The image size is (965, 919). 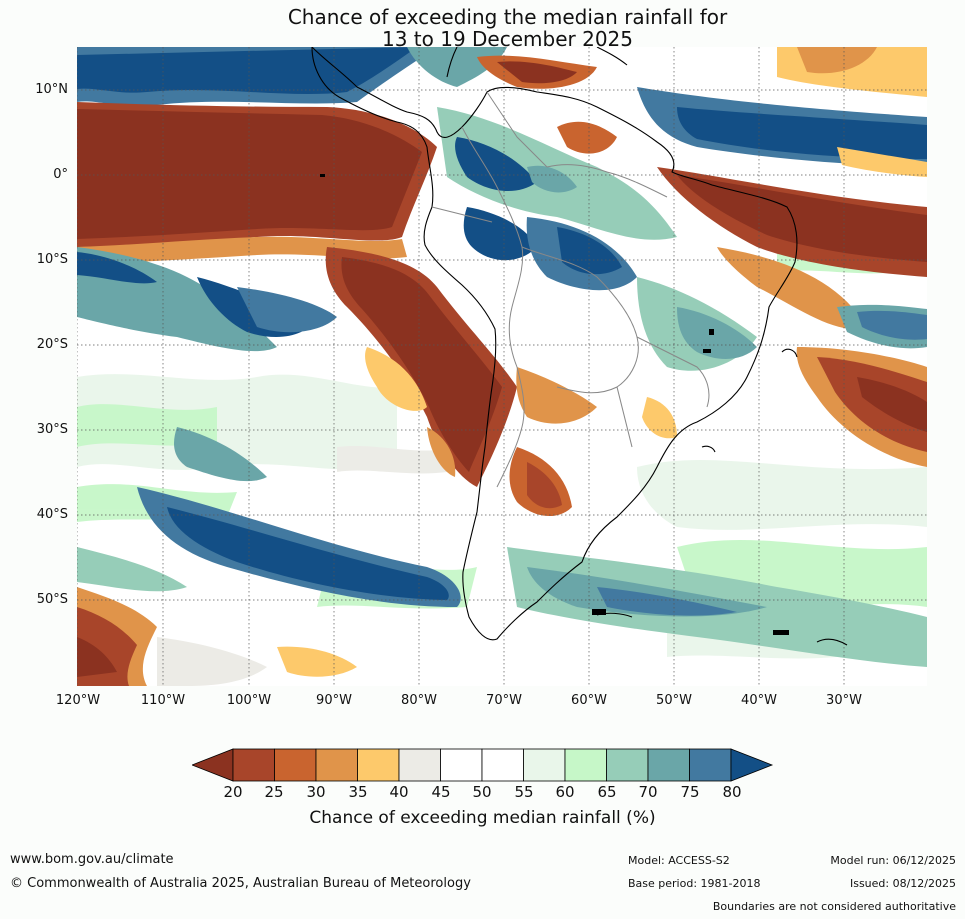 I want to click on colorbar-under-arrow, so click(x=213, y=765).